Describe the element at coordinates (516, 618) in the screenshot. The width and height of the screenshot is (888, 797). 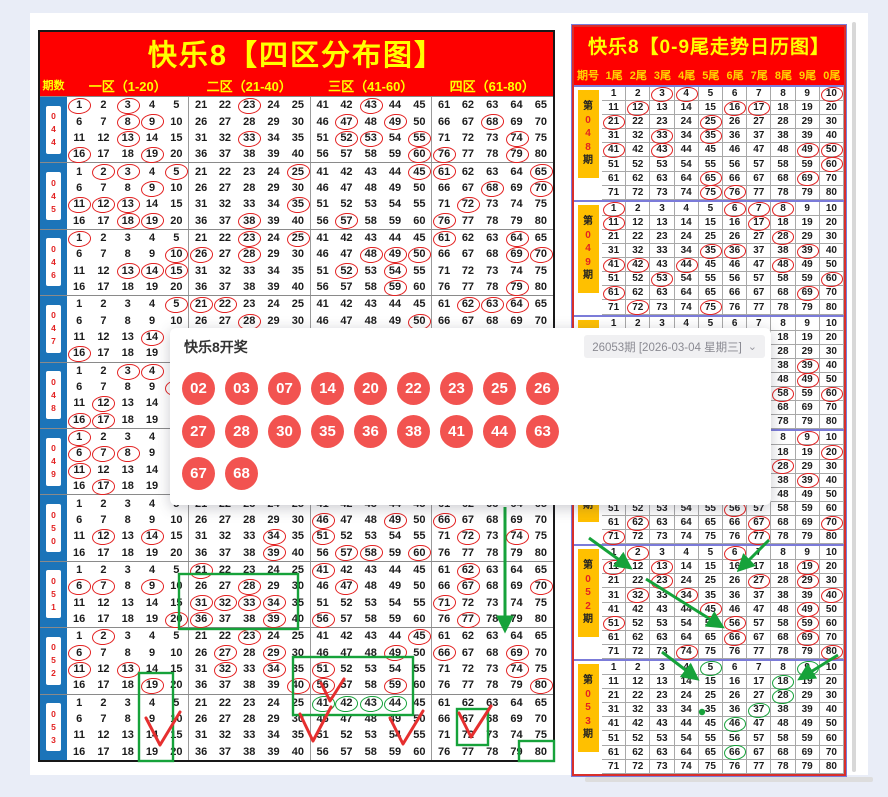
I see `number-cell: 79` at that location.